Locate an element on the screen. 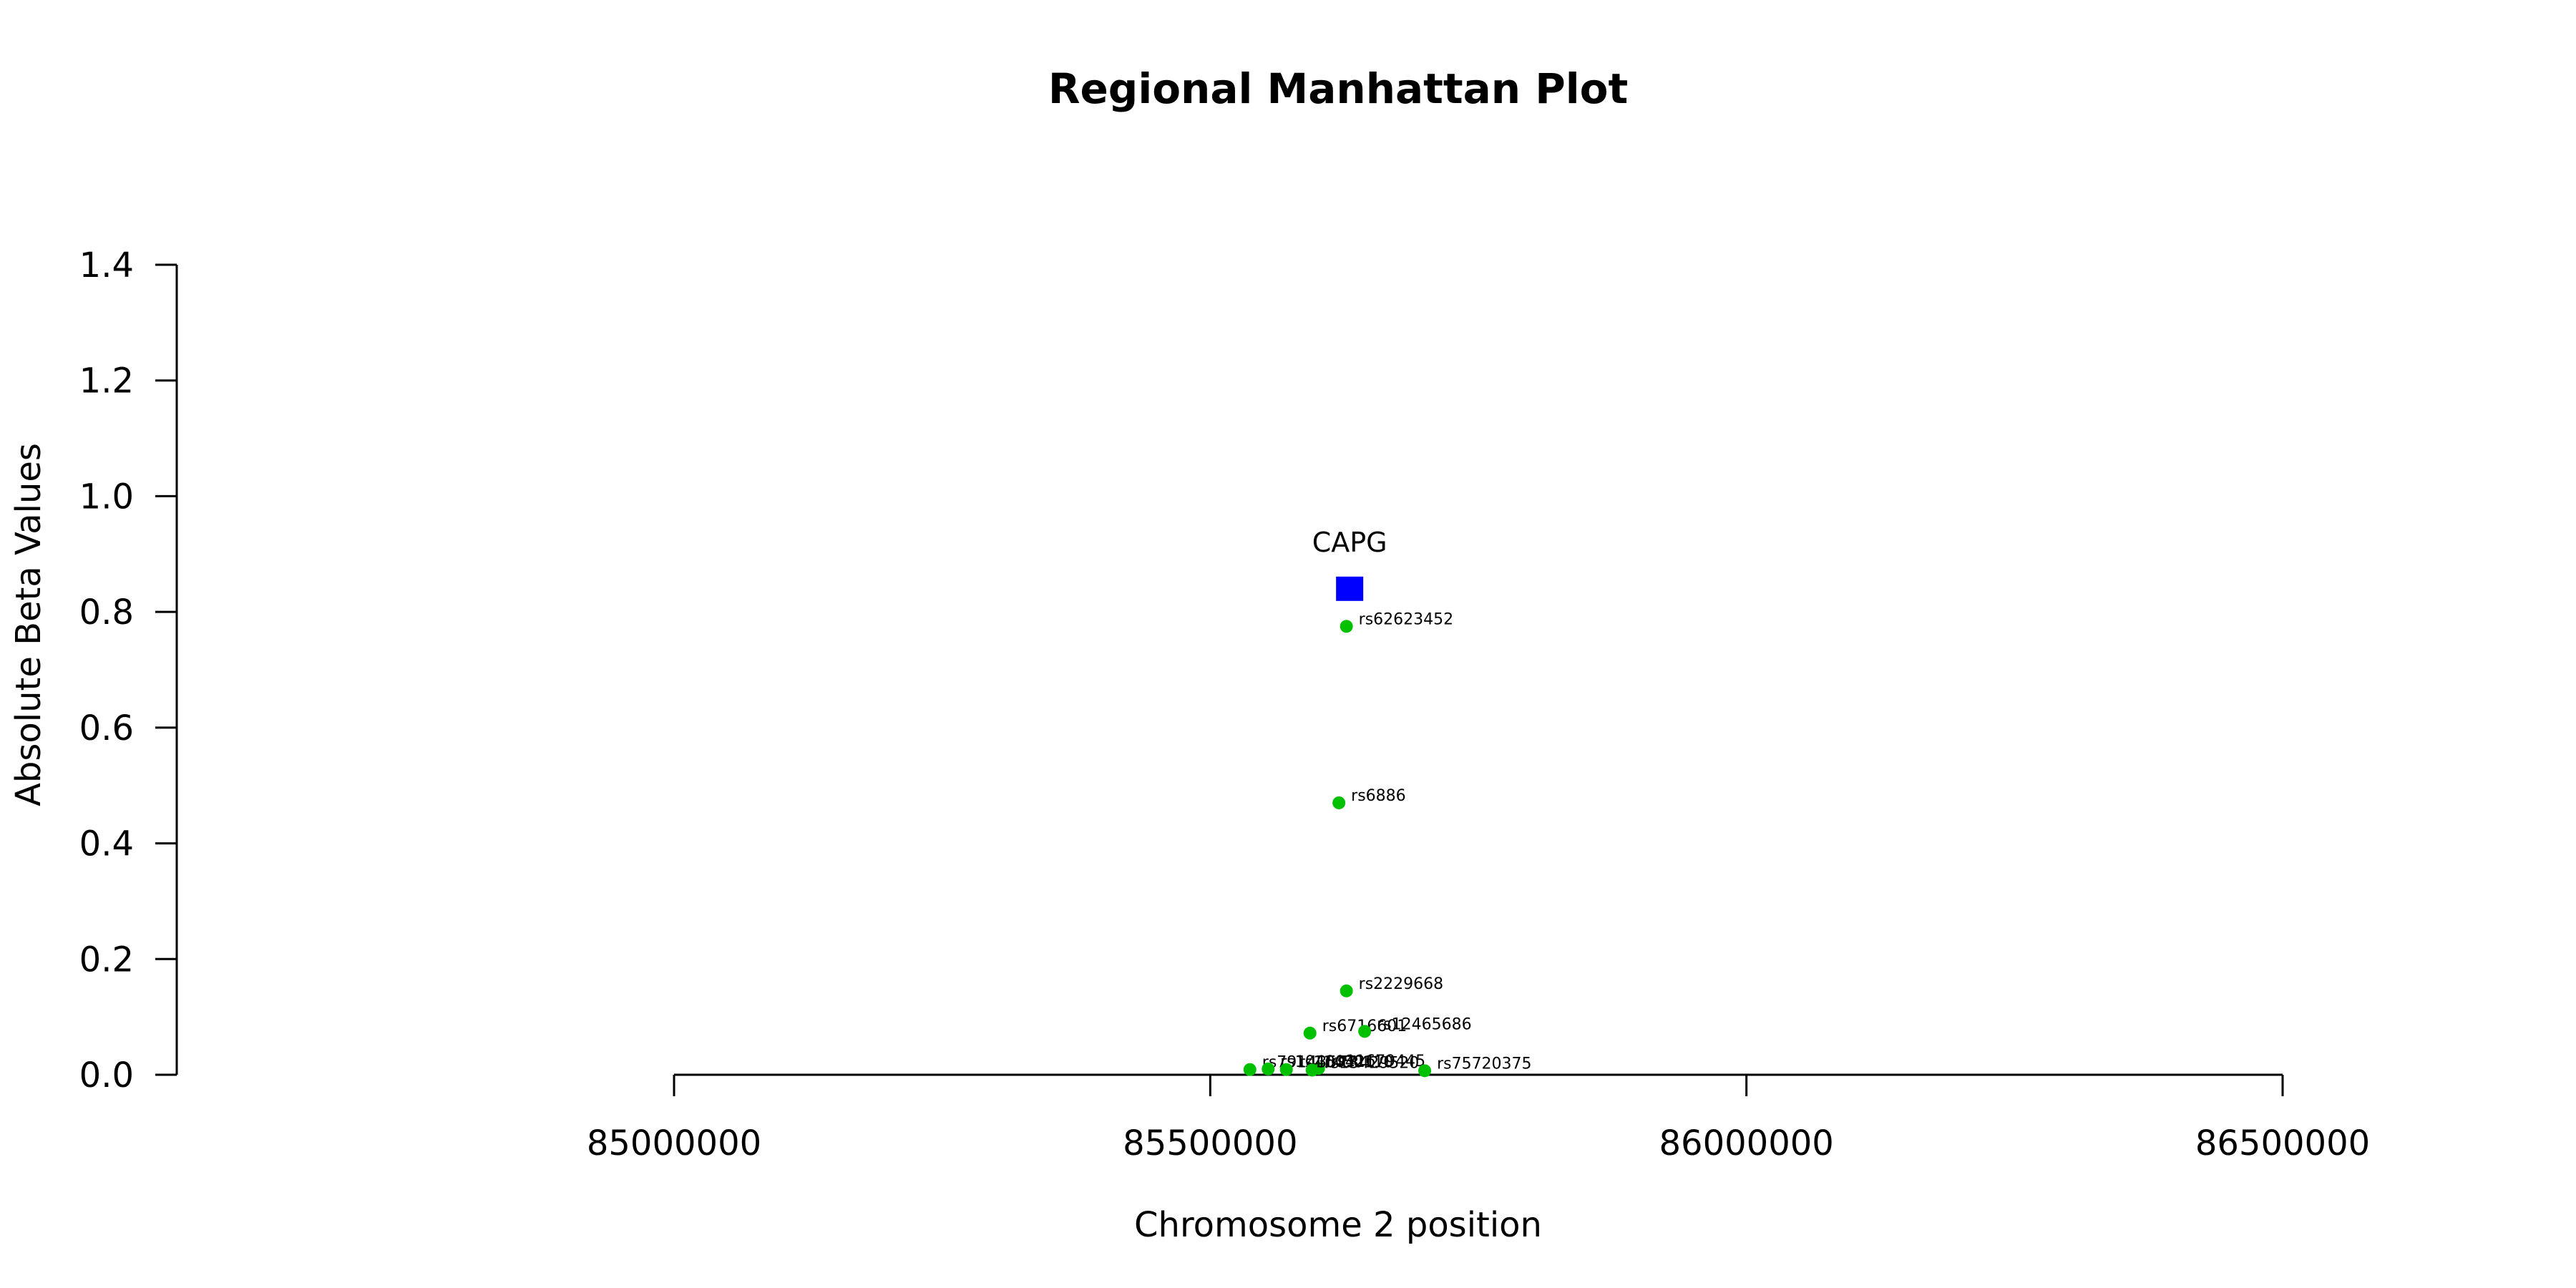 This screenshot has height=1288, width=2576. snp-label: rs2229668 is located at coordinates (1401, 984).